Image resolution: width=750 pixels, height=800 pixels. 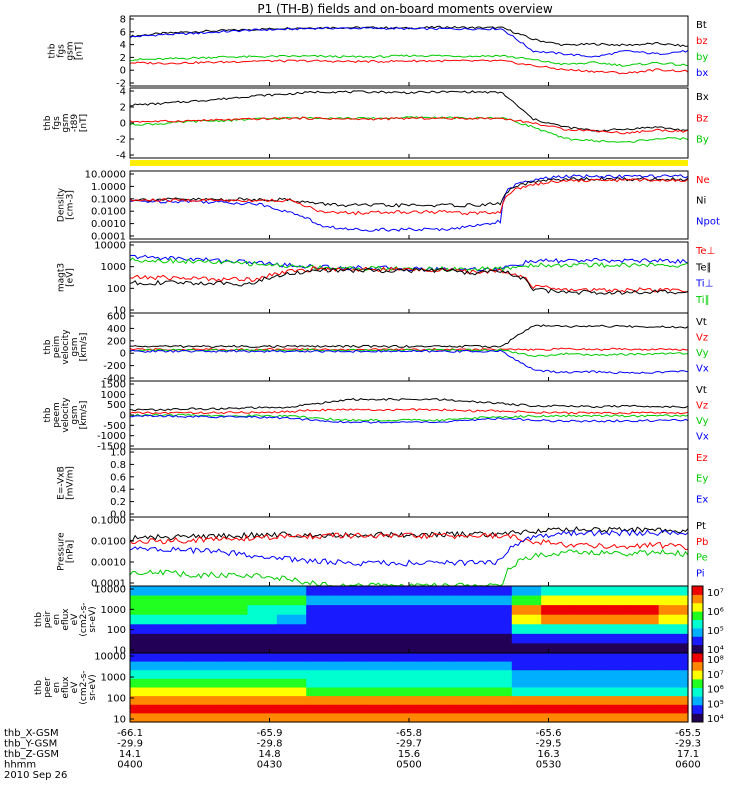 What do you see at coordinates (703, 180) in the screenshot?
I see `legend-entry: Ne` at bounding box center [703, 180].